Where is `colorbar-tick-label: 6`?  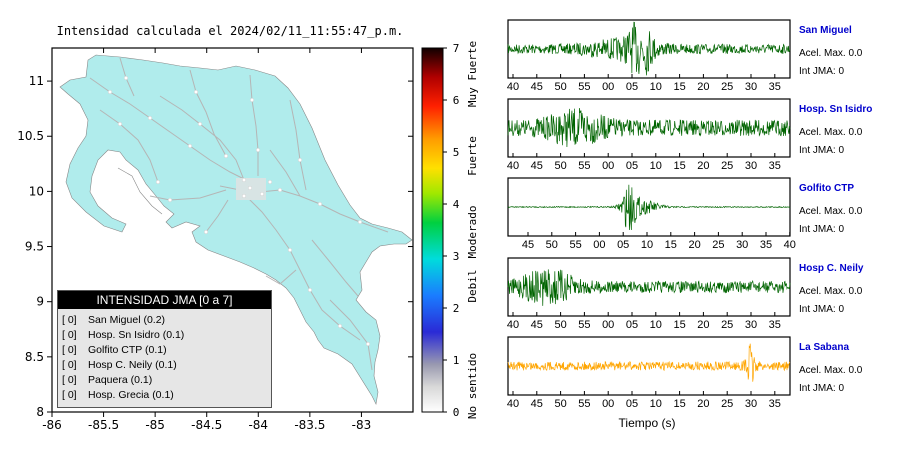 colorbar-tick-label: 6 is located at coordinates (456, 100).